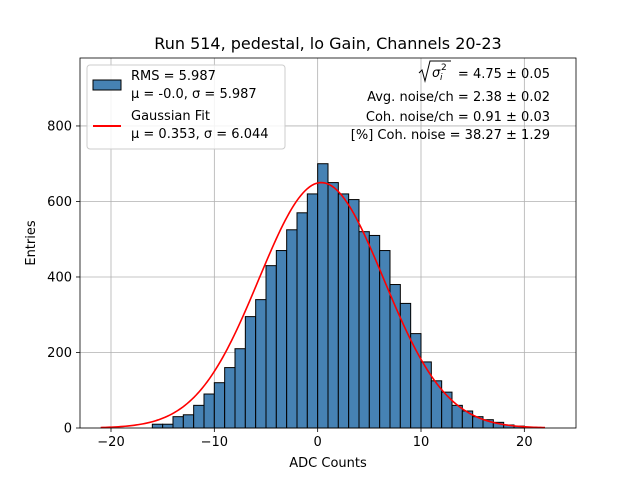 This screenshot has width=640, height=480. Describe the element at coordinates (458, 97) in the screenshot. I see `avg-noise-text: Avg. noise/ch = 2.38 ± 0.02` at that location.